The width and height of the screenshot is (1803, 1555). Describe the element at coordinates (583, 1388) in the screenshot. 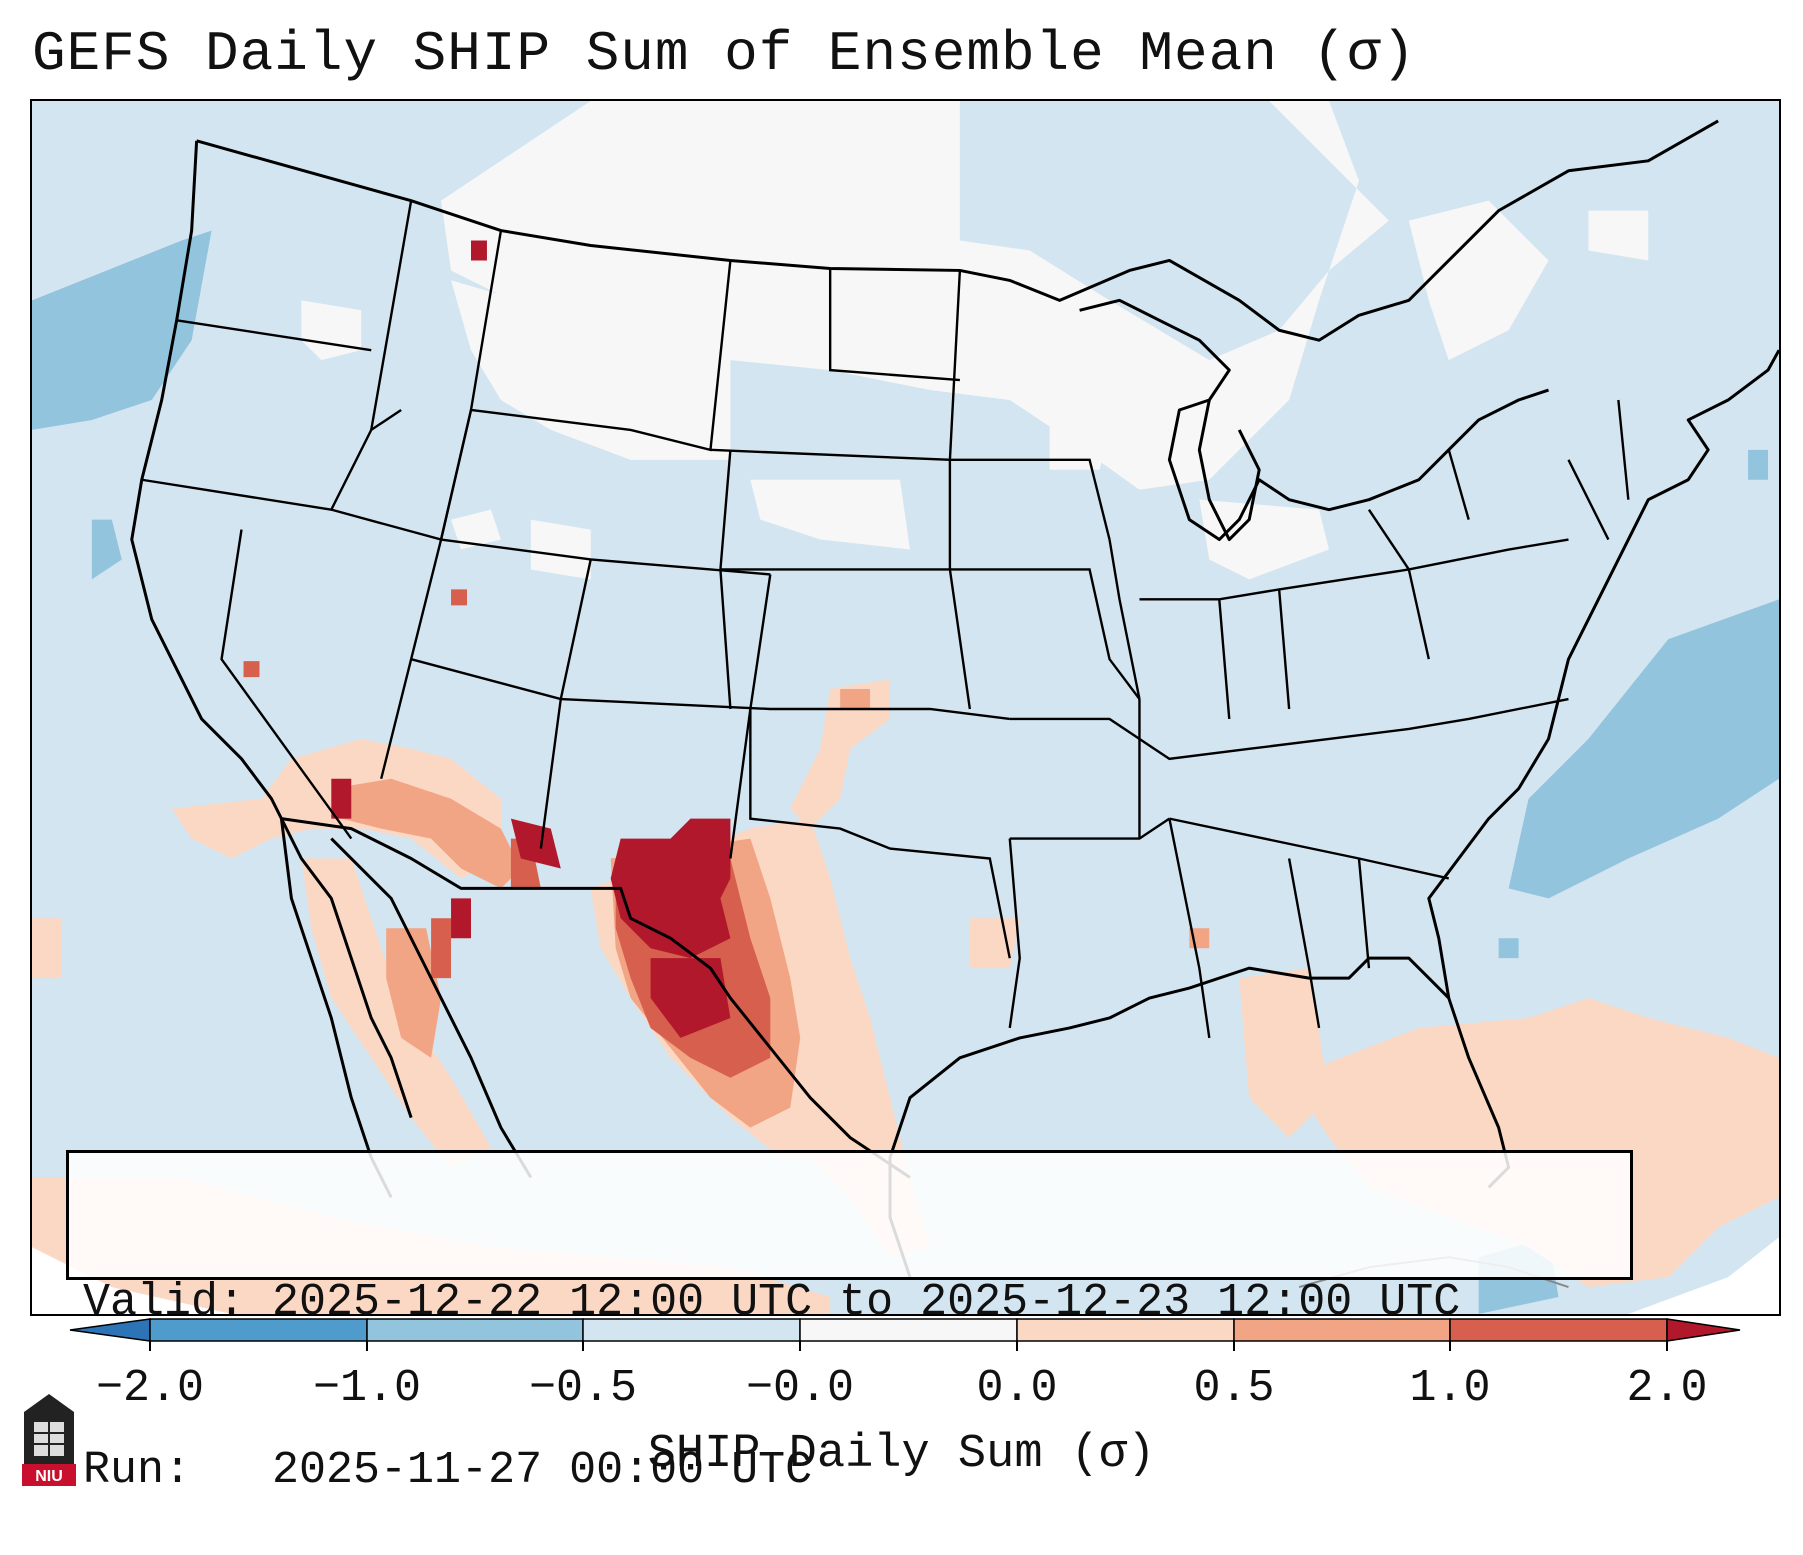

I see `colorbar-tick-label: −0.5` at that location.